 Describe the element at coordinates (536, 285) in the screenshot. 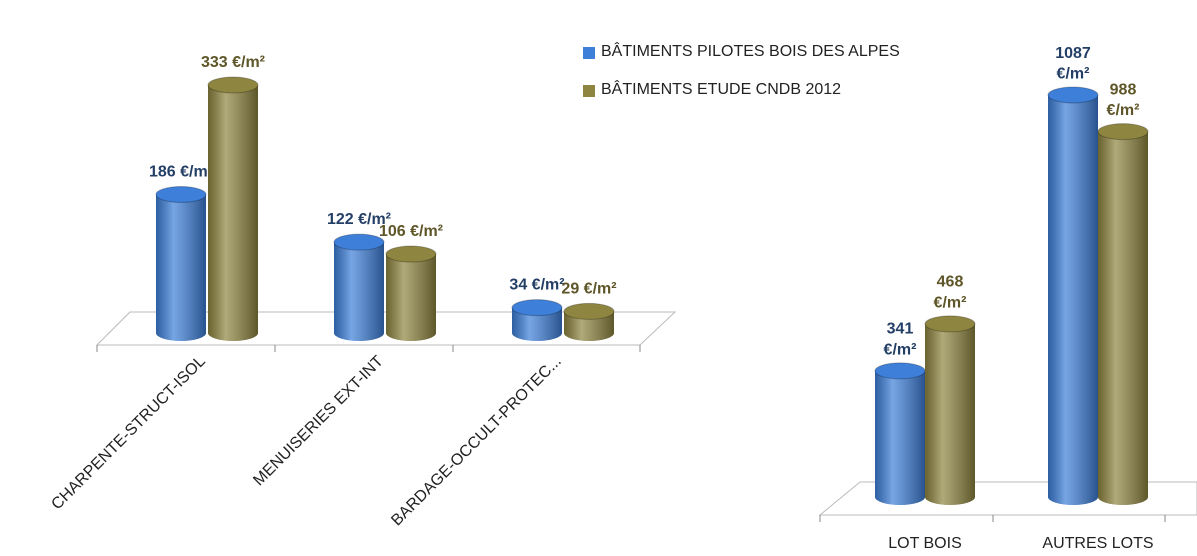

I see `data-label: 34 €/m²` at that location.